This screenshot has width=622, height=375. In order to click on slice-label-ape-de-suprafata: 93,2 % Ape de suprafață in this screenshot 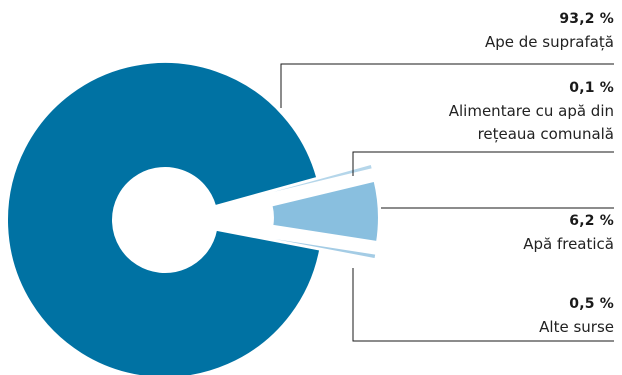, I will do `click(549, 31)`.